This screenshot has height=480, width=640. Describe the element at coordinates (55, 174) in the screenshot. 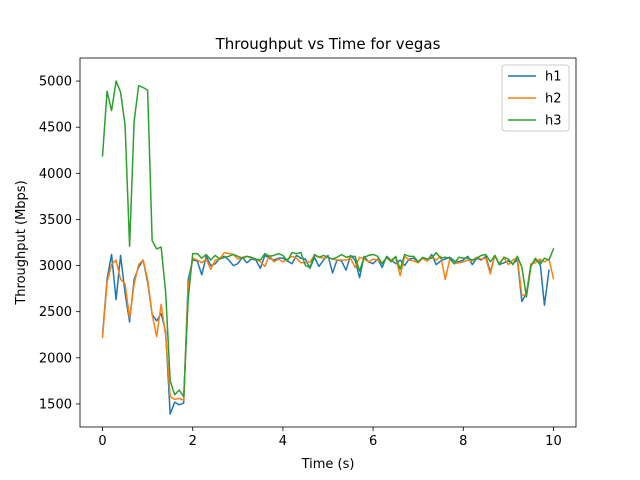

I see `y-tick-label: 4000` at that location.